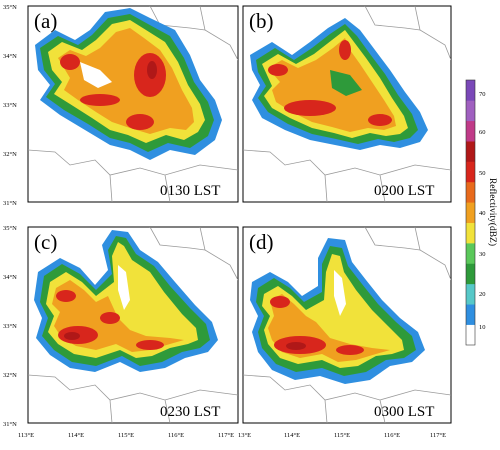 The width and height of the screenshot is (500, 450). What do you see at coordinates (438, 435) in the screenshot?
I see `x-tick-right-4: 117°E` at bounding box center [438, 435].